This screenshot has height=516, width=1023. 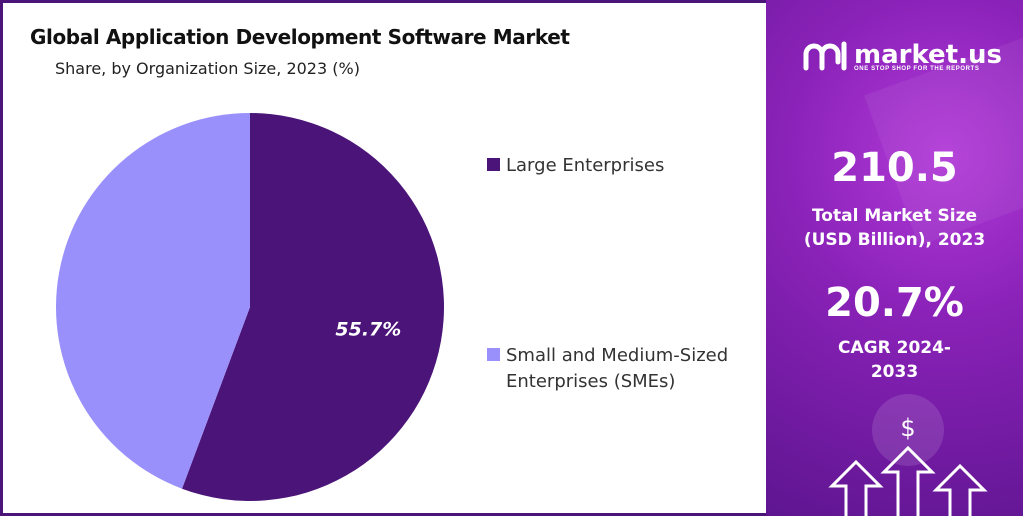 What do you see at coordinates (894, 228) in the screenshot?
I see `market-size-label: Total Market Size (USD Billion), 2023` at bounding box center [894, 228].